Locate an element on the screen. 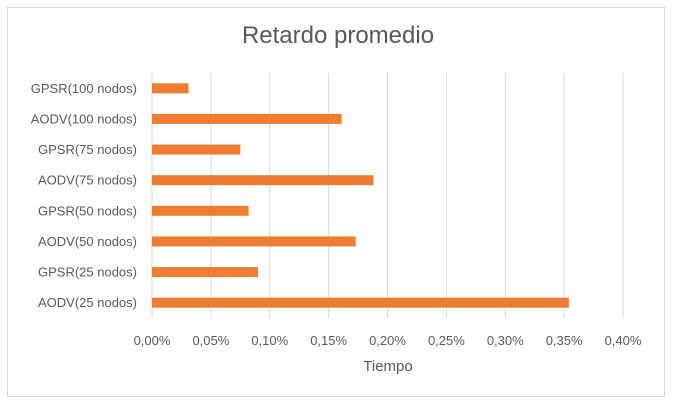  category-label: AODV(25 nodos) is located at coordinates (87, 302).